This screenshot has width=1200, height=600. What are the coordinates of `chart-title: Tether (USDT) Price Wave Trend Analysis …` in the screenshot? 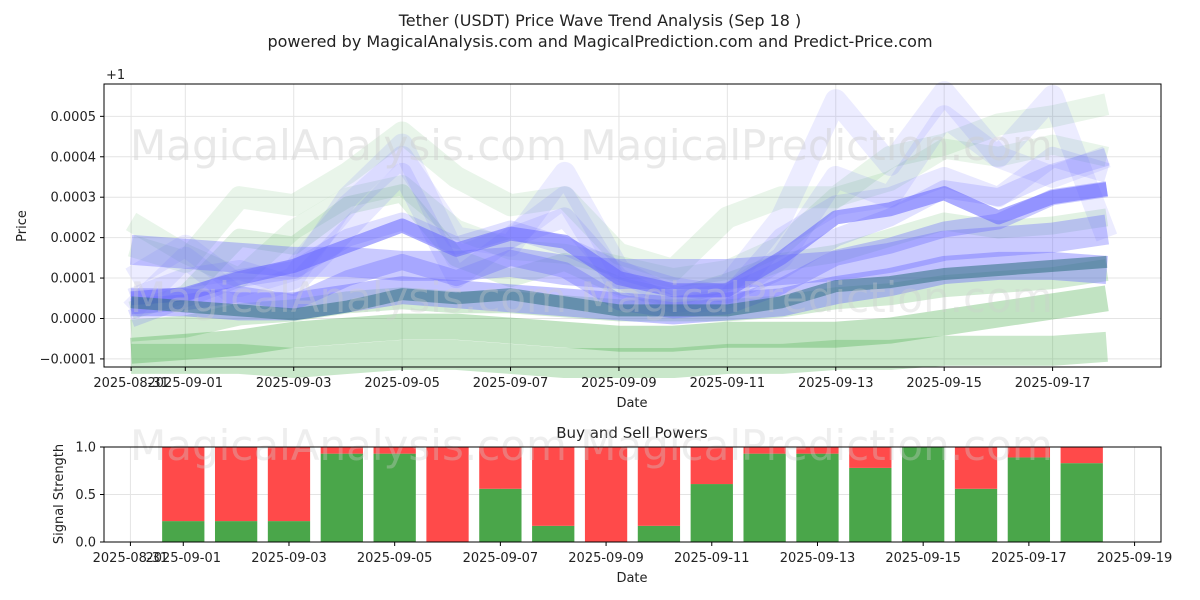 It's located at (600, 20).